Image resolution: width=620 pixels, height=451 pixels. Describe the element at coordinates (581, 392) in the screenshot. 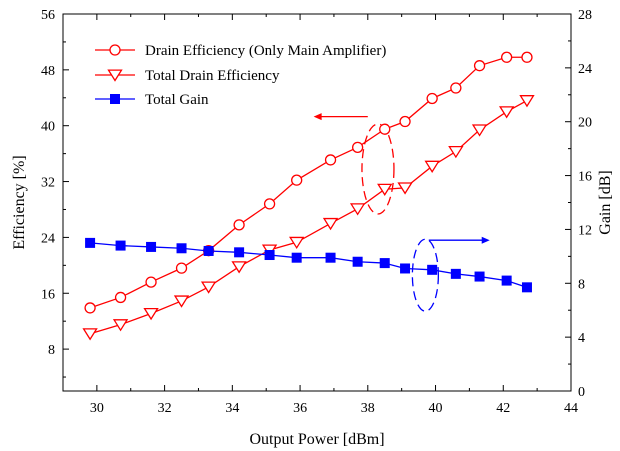

I see `y-tick-label-right: 0` at that location.